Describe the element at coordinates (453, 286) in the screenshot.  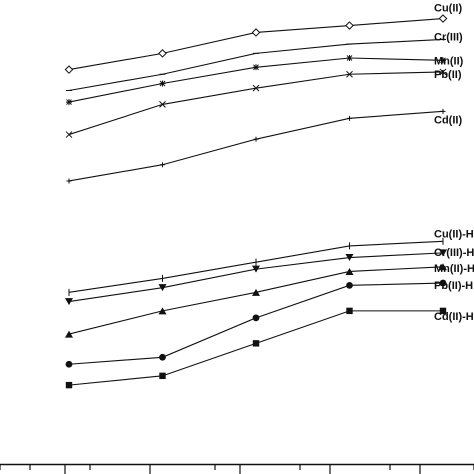
I see `series-label-pb-ii-h: Pb(II)-H` at that location.